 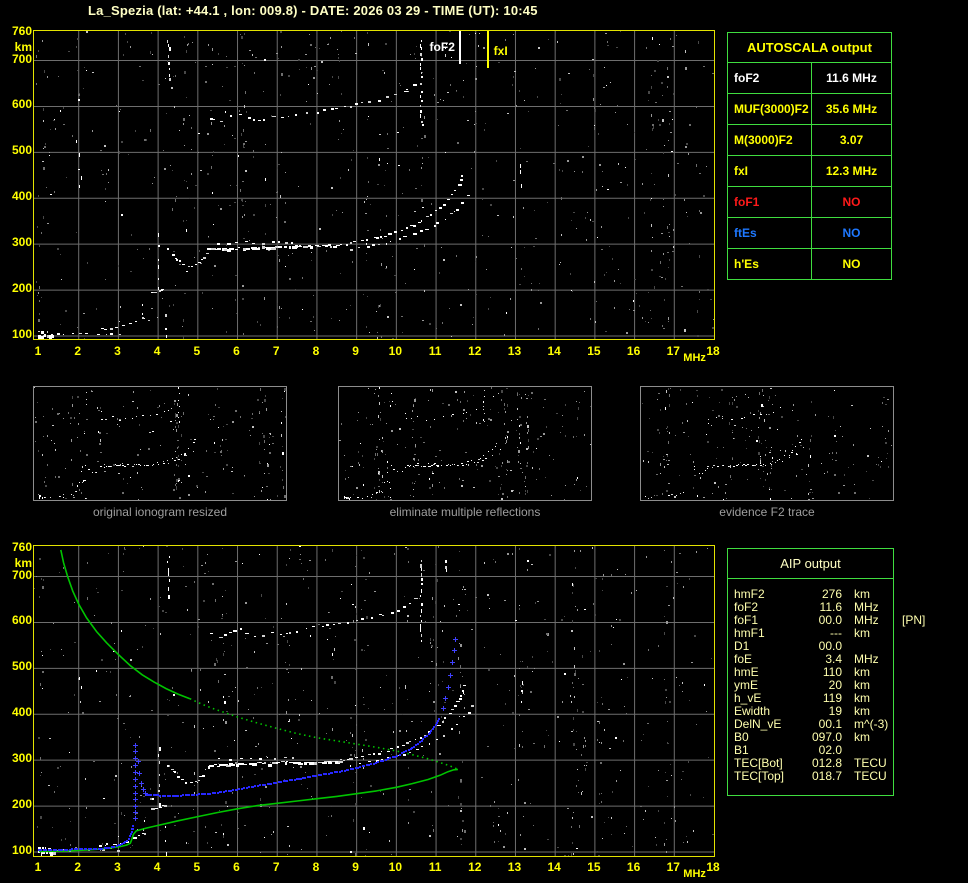 What do you see at coordinates (810, 711) in the screenshot?
I see `aip-row: Ewidth 19 km` at bounding box center [810, 711].